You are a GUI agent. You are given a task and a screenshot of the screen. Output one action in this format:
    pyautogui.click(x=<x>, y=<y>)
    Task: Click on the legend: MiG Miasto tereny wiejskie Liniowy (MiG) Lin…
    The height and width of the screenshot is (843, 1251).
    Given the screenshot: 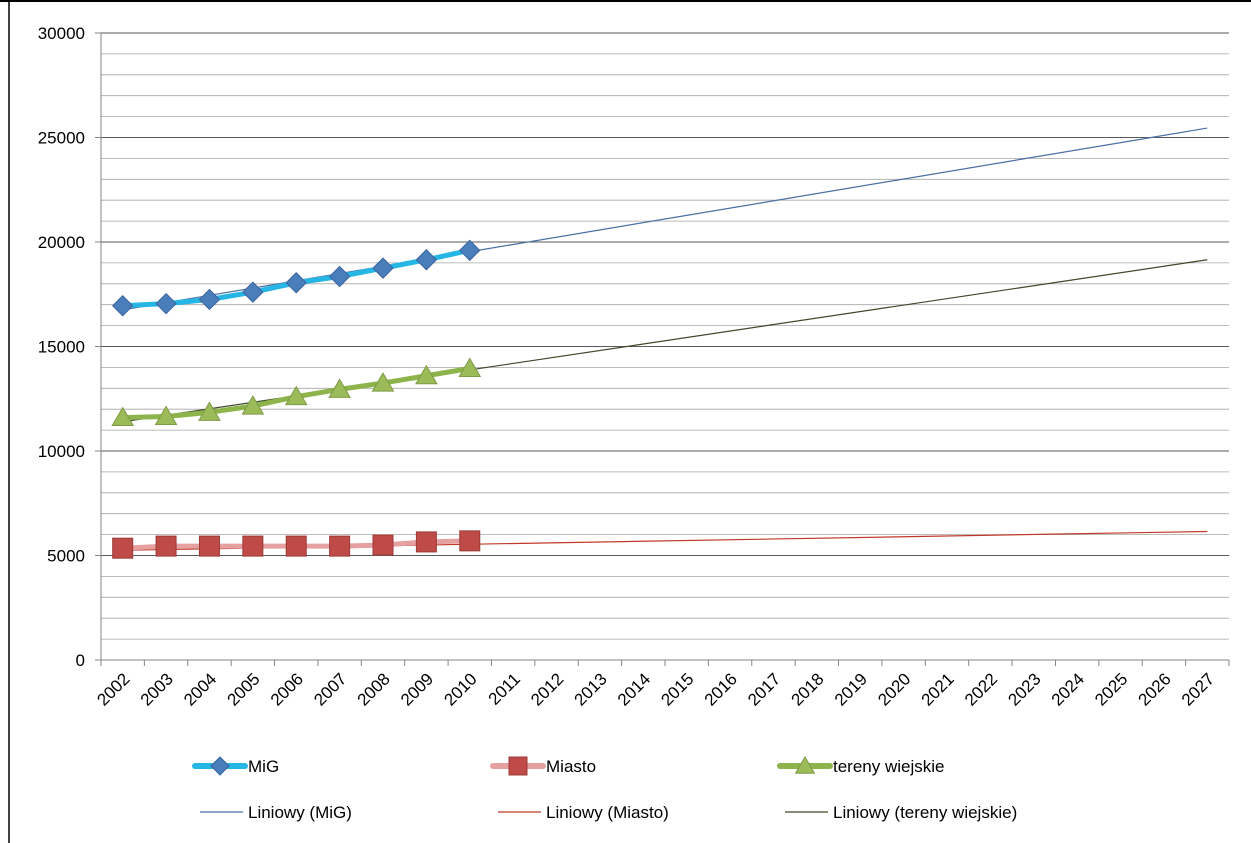 What is the action you would take?
    pyautogui.click(x=604, y=789)
    